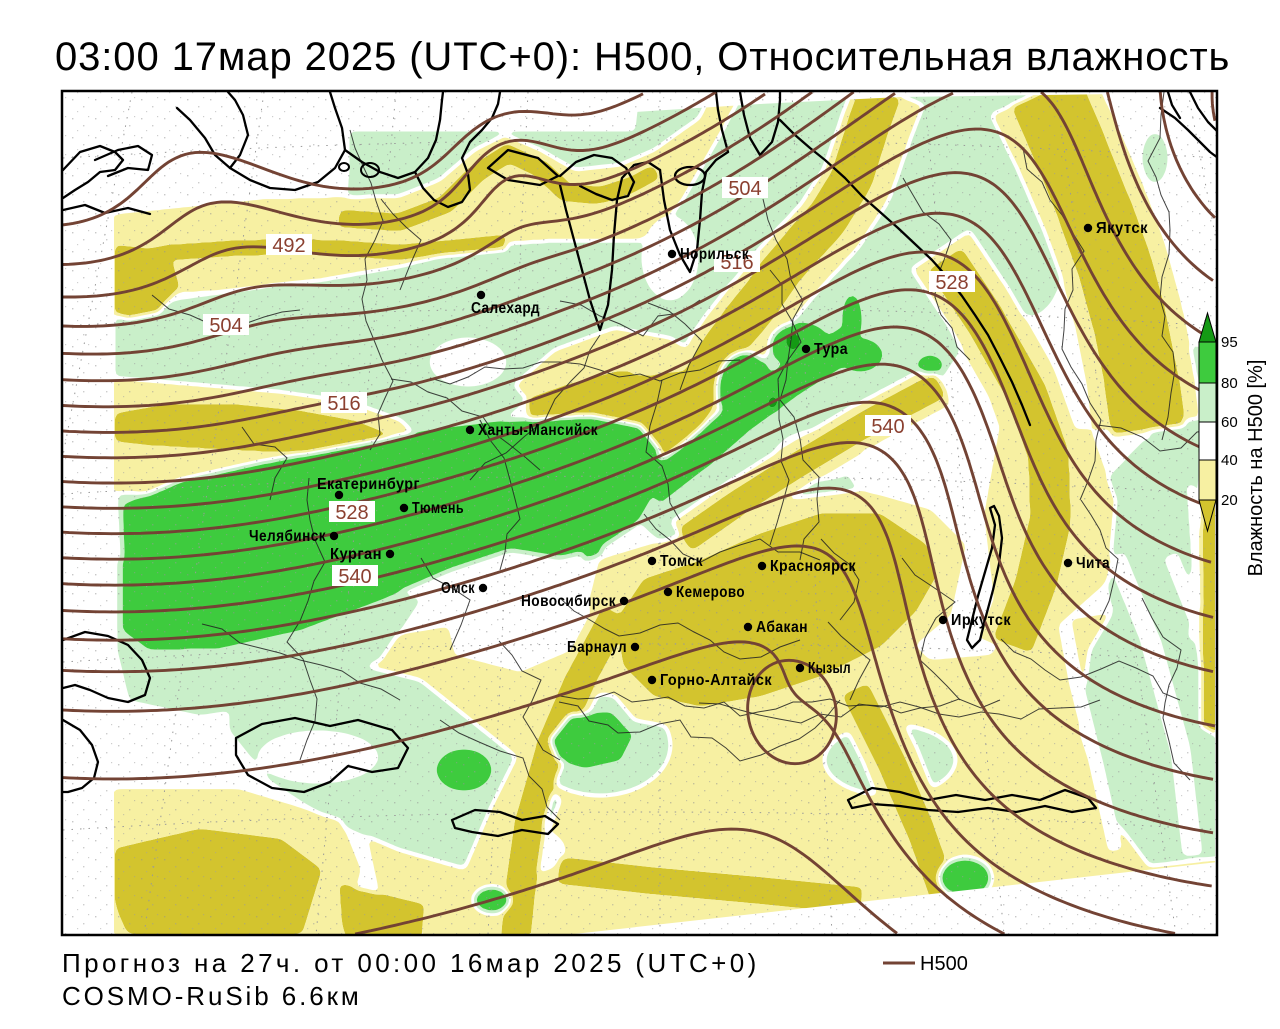 This screenshot has width=1280, height=1029. What do you see at coordinates (831, 349) in the screenshot?
I see `svg-text: Тура` at bounding box center [831, 349].